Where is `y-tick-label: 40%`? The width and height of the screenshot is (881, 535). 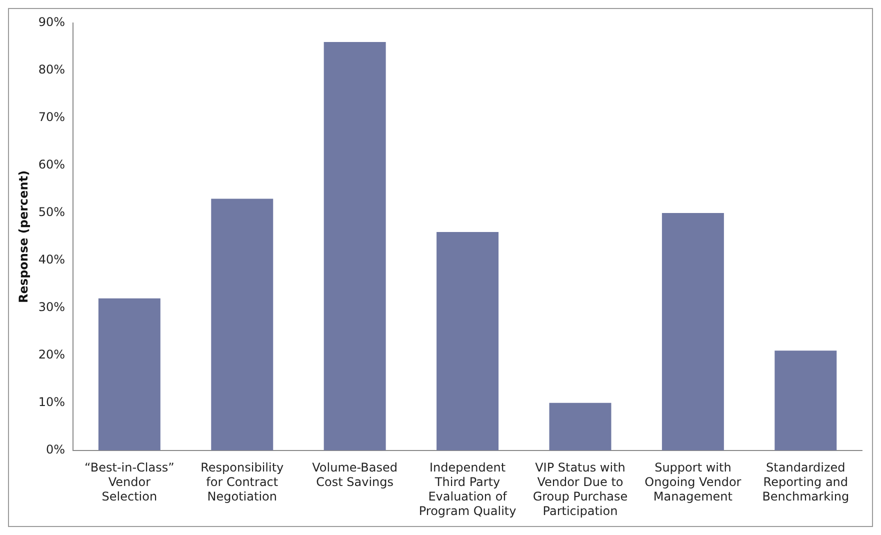
y-tick-label: 40% is located at coordinates (52, 259).